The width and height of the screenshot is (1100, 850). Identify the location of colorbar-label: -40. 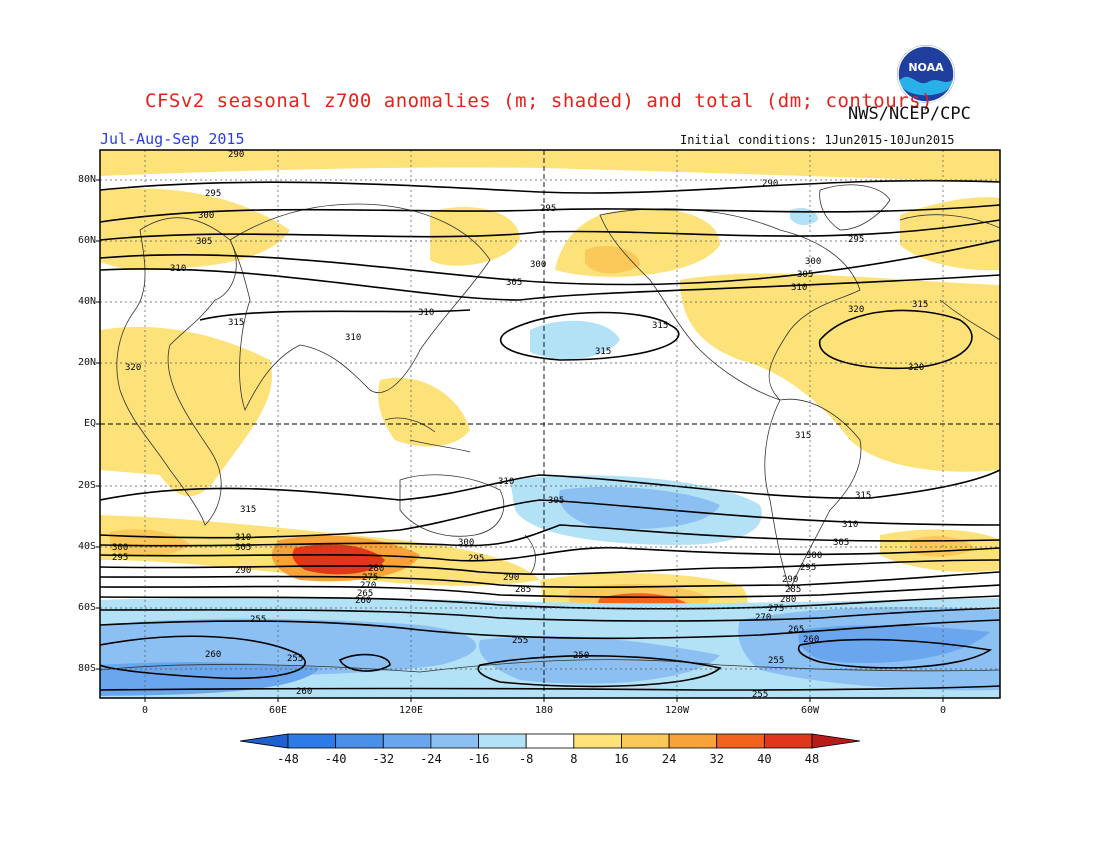
(335, 759).